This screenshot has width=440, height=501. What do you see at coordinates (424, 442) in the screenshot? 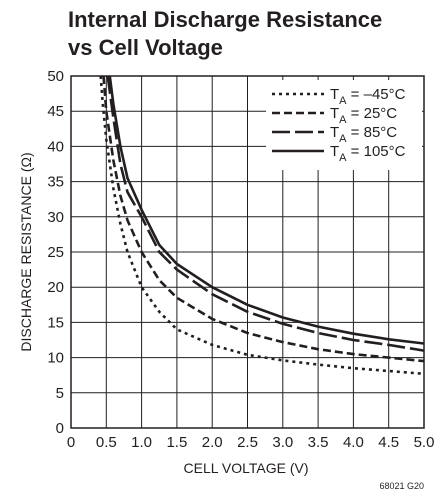
I see `x-tick-label: 5.0` at bounding box center [424, 442].